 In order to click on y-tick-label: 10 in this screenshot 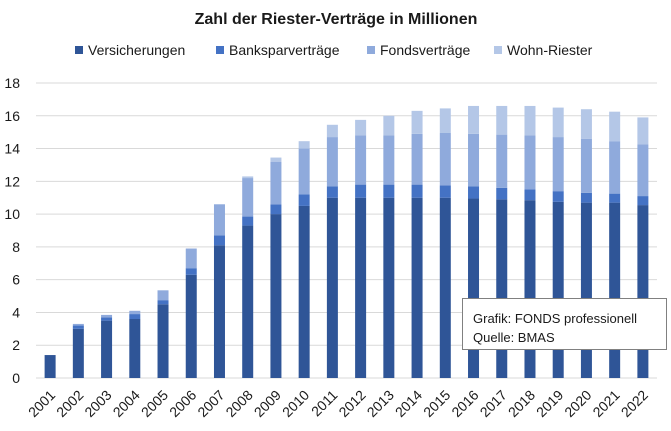, I will do `click(12, 214)`.